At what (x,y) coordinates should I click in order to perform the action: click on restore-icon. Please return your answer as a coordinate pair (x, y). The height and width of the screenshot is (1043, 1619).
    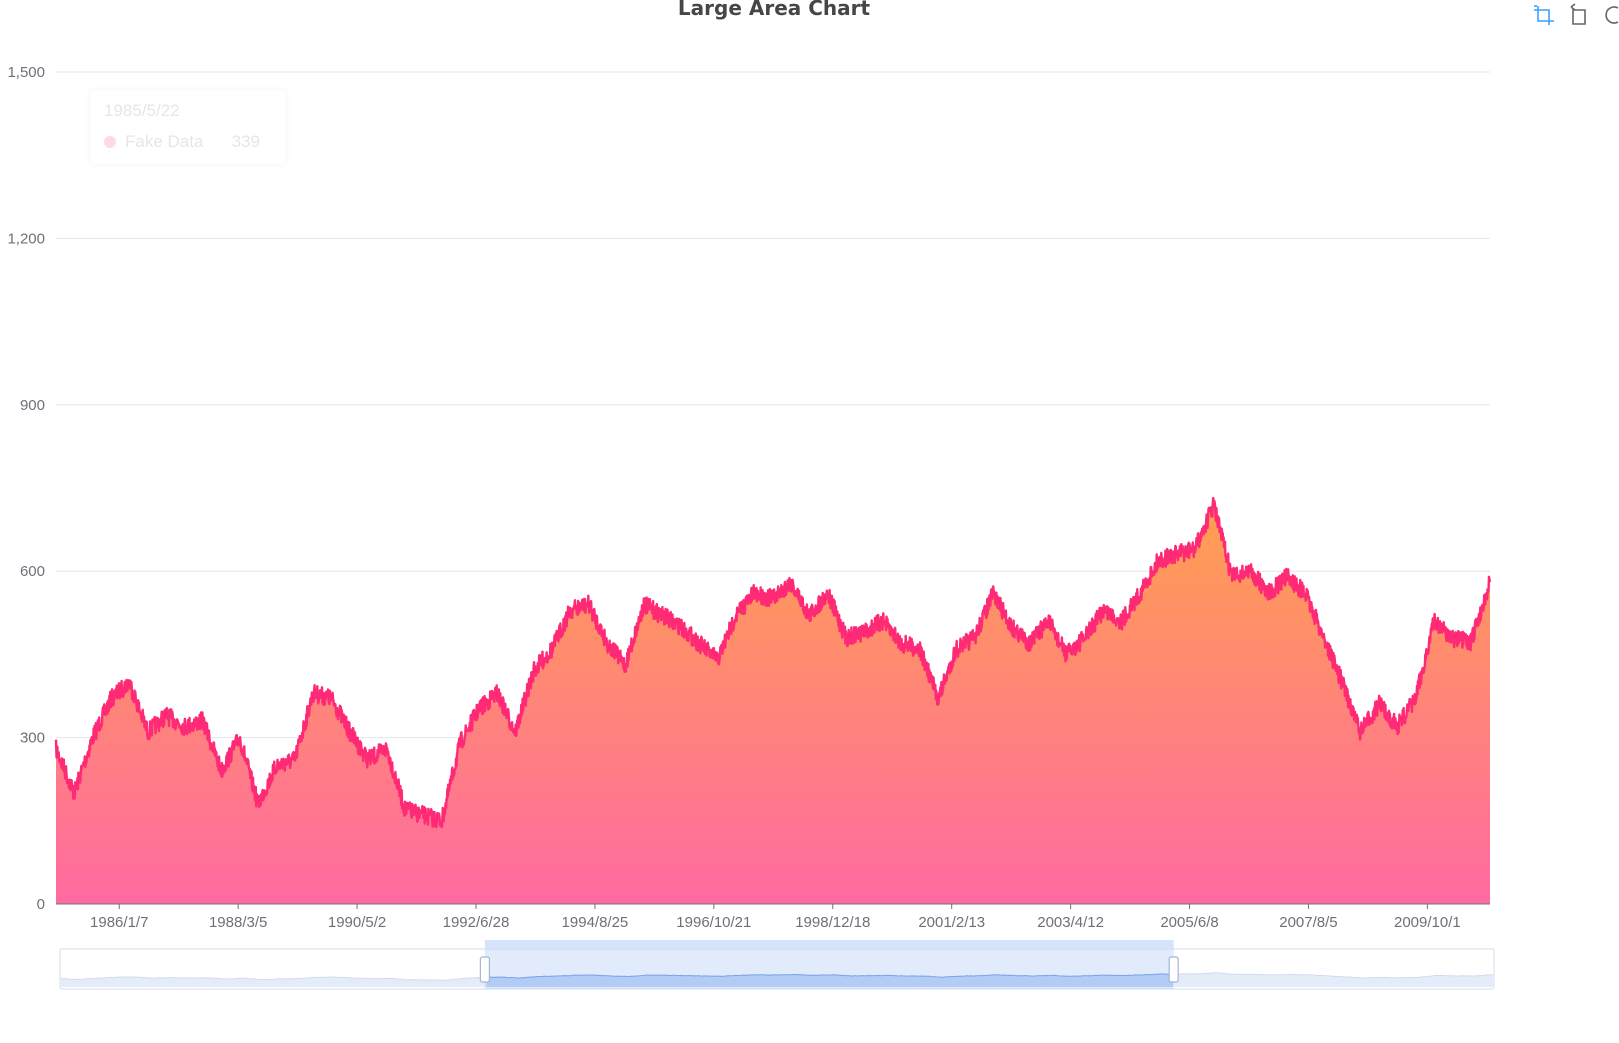
    Looking at the image, I should click on (1612, 15).